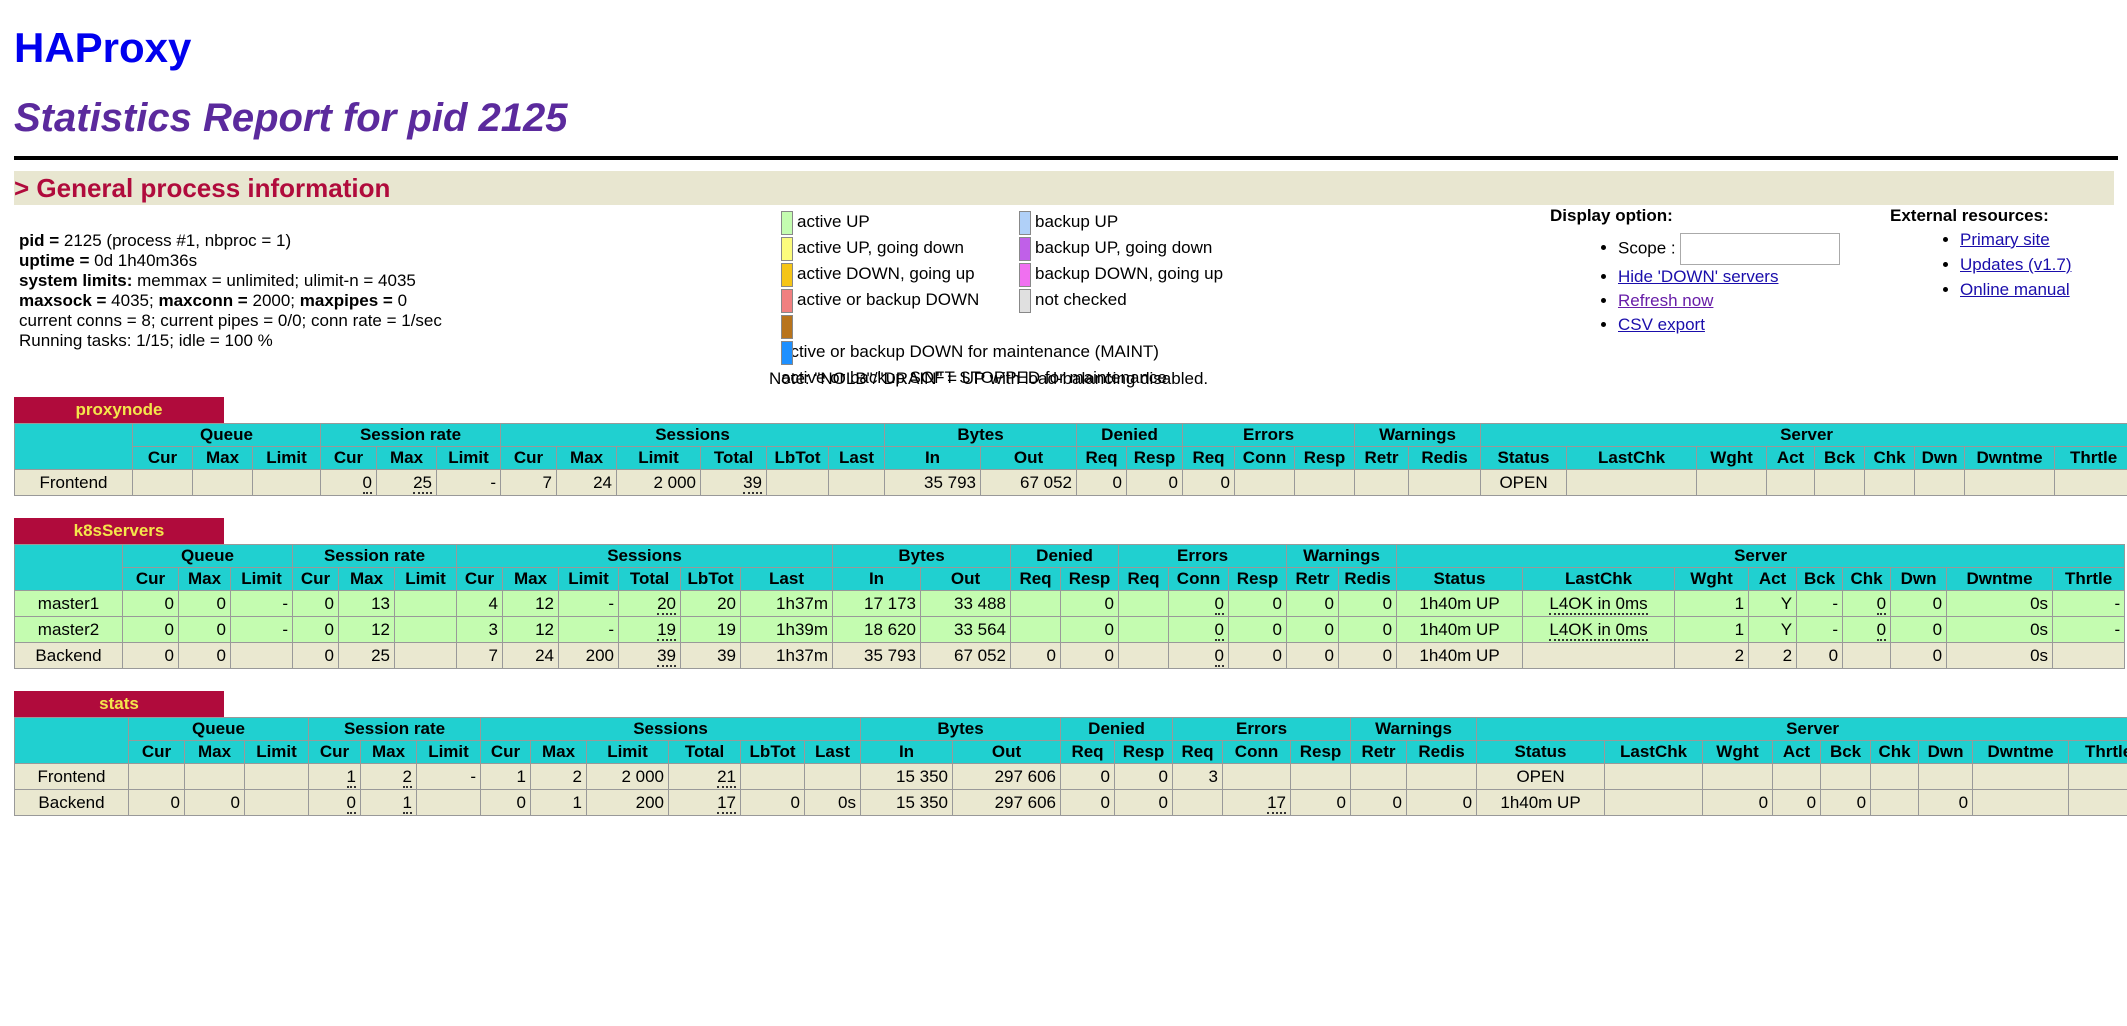  What do you see at coordinates (645, 556) in the screenshot?
I see `group-header: Sessions` at bounding box center [645, 556].